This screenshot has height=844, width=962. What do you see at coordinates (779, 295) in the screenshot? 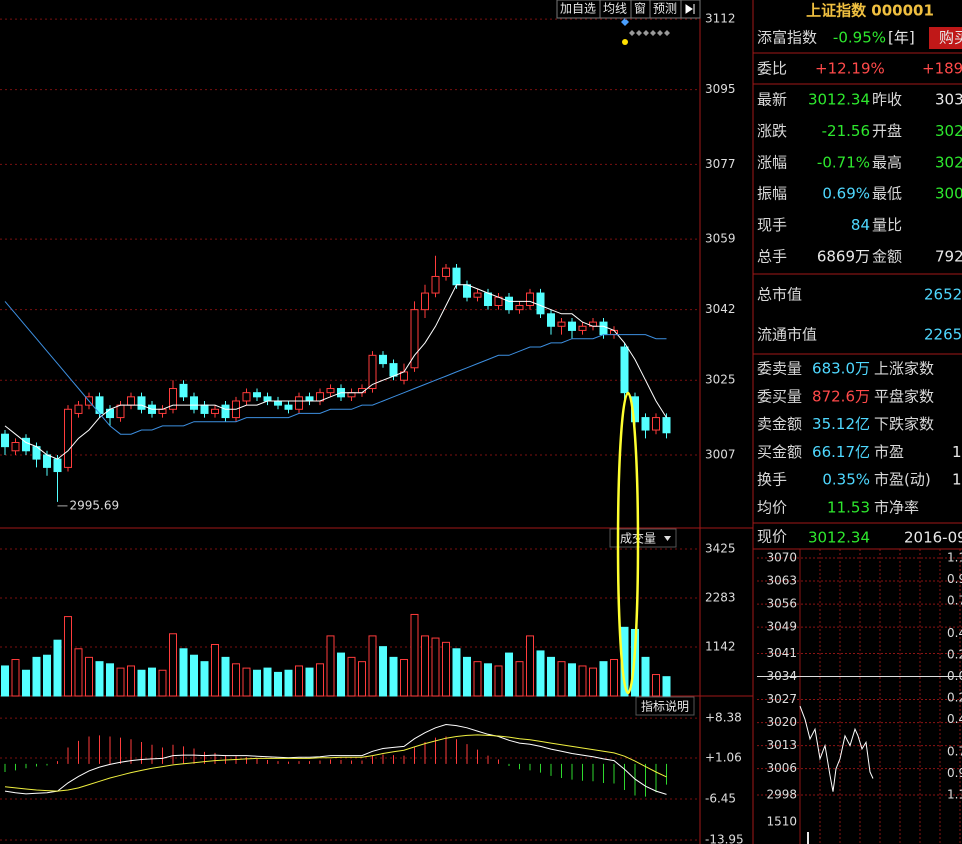
I see `quote-text: 总市值` at bounding box center [779, 295].